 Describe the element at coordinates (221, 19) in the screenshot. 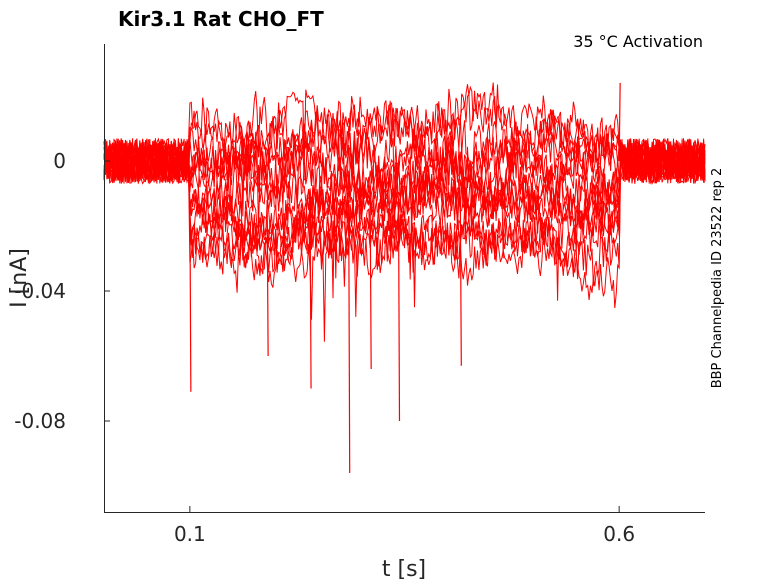

I see `chart-title: Kir3.1 Rat CHO_FT` at that location.